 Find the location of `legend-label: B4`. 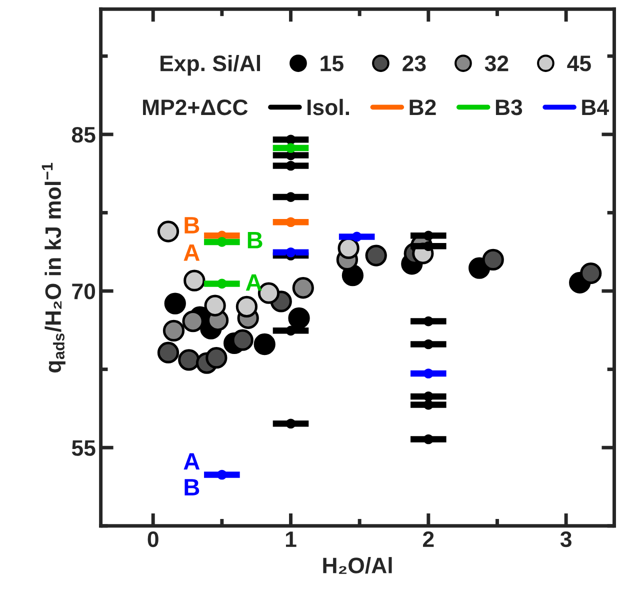

legend-label: B4 is located at coordinates (595, 107).